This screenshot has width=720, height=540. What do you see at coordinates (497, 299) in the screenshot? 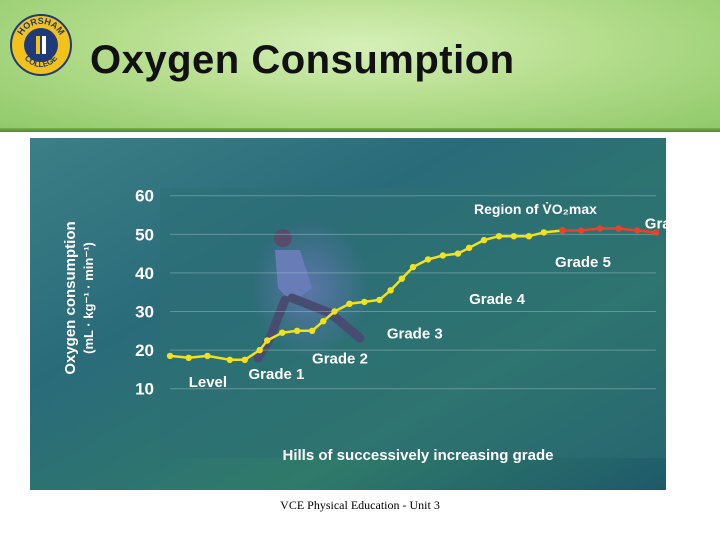
I see `stage-label: Grade 4` at bounding box center [497, 299].